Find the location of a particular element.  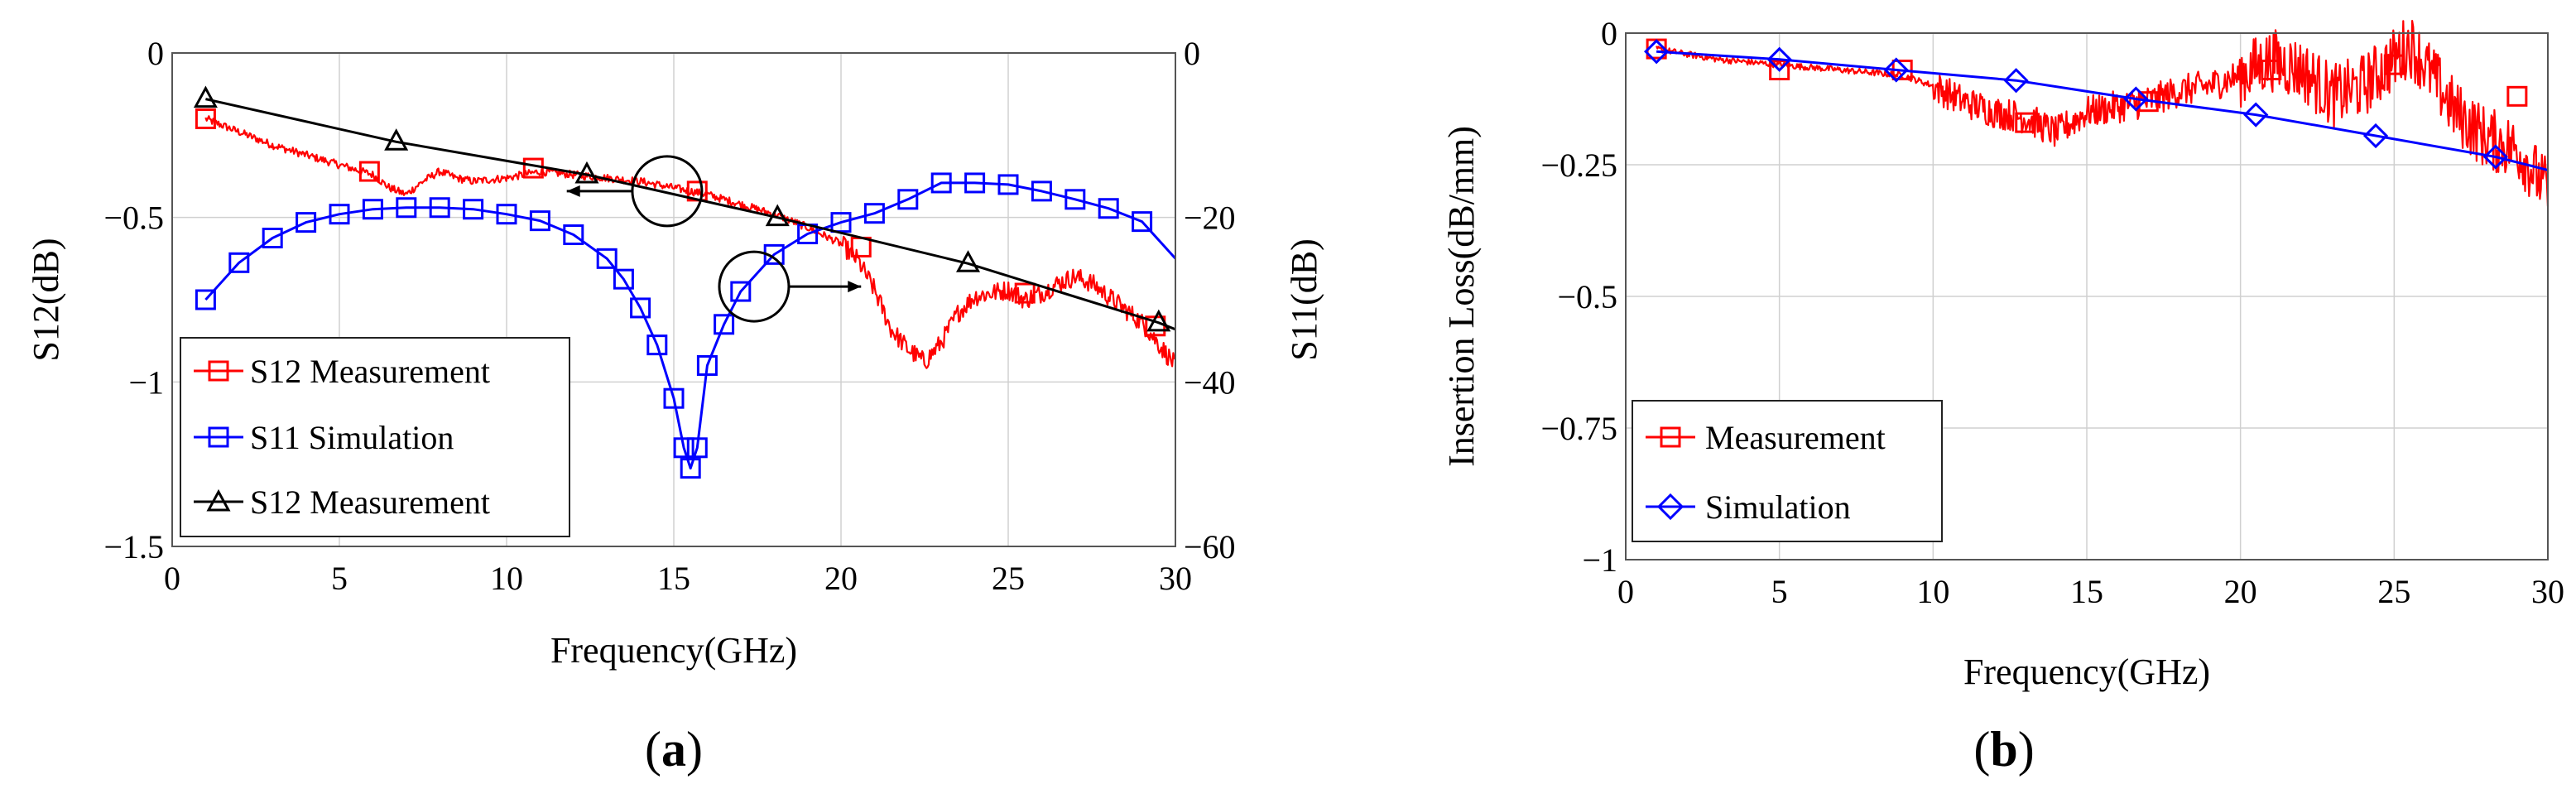

panel-b-x-ticks: 0 5 10 15 20 25 30 is located at coordinates (2090, 592).